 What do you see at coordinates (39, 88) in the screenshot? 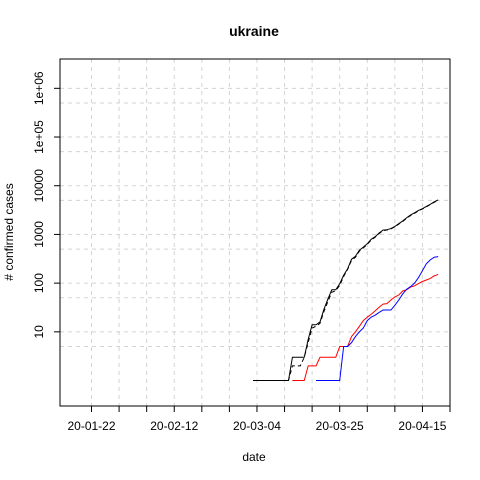
I see `y-tick-label: 1e+06` at bounding box center [39, 88].